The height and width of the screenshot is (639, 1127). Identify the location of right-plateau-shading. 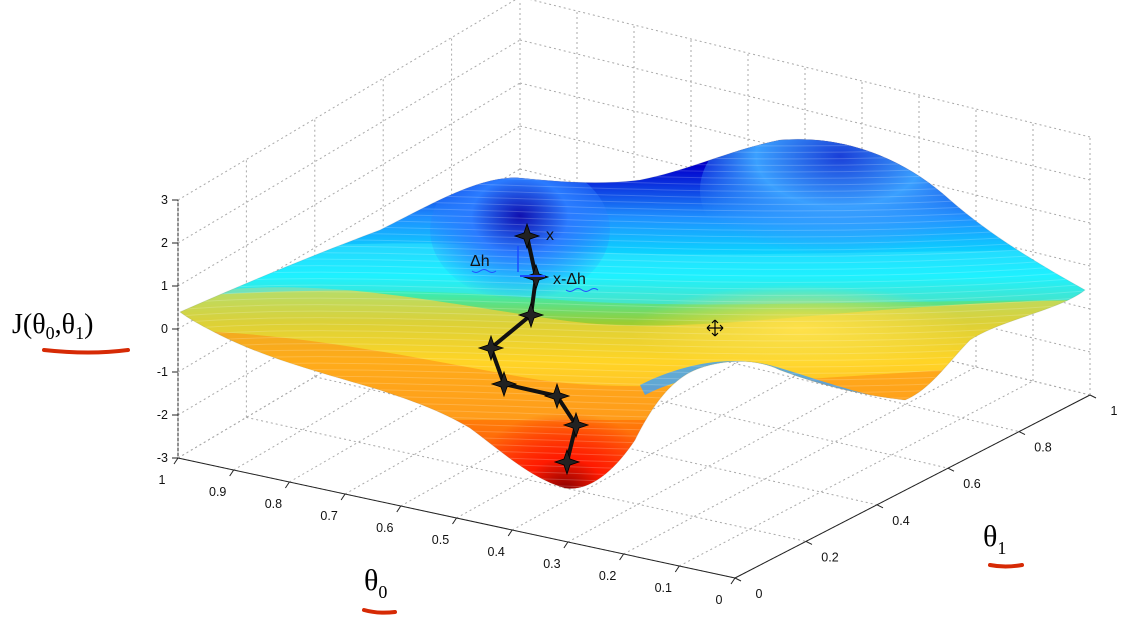
(800, 330).